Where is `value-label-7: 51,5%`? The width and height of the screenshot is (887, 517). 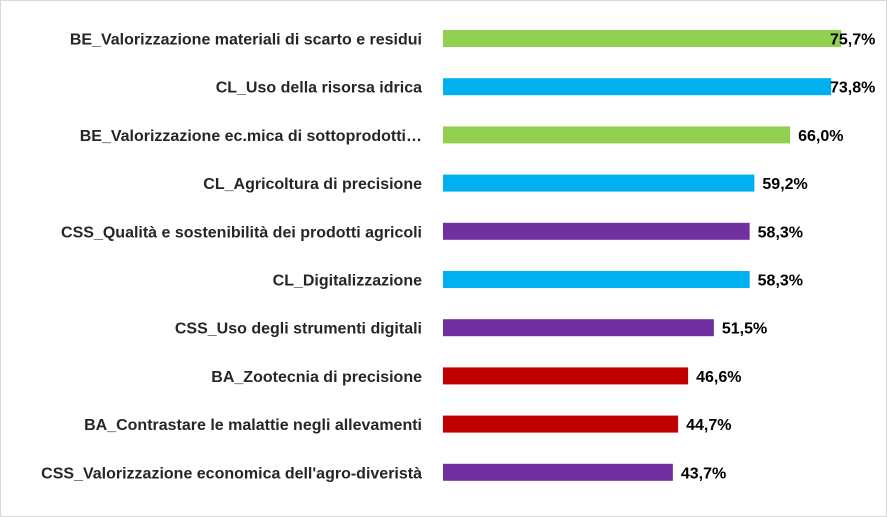 value-label-7: 51,5% is located at coordinates (744, 329).